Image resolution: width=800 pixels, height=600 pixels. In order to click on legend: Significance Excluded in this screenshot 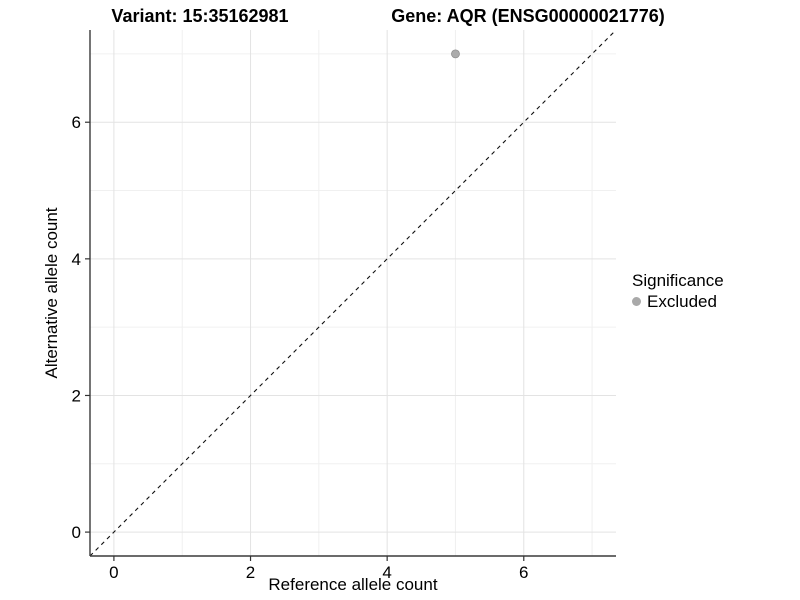, I will do `click(678, 291)`.